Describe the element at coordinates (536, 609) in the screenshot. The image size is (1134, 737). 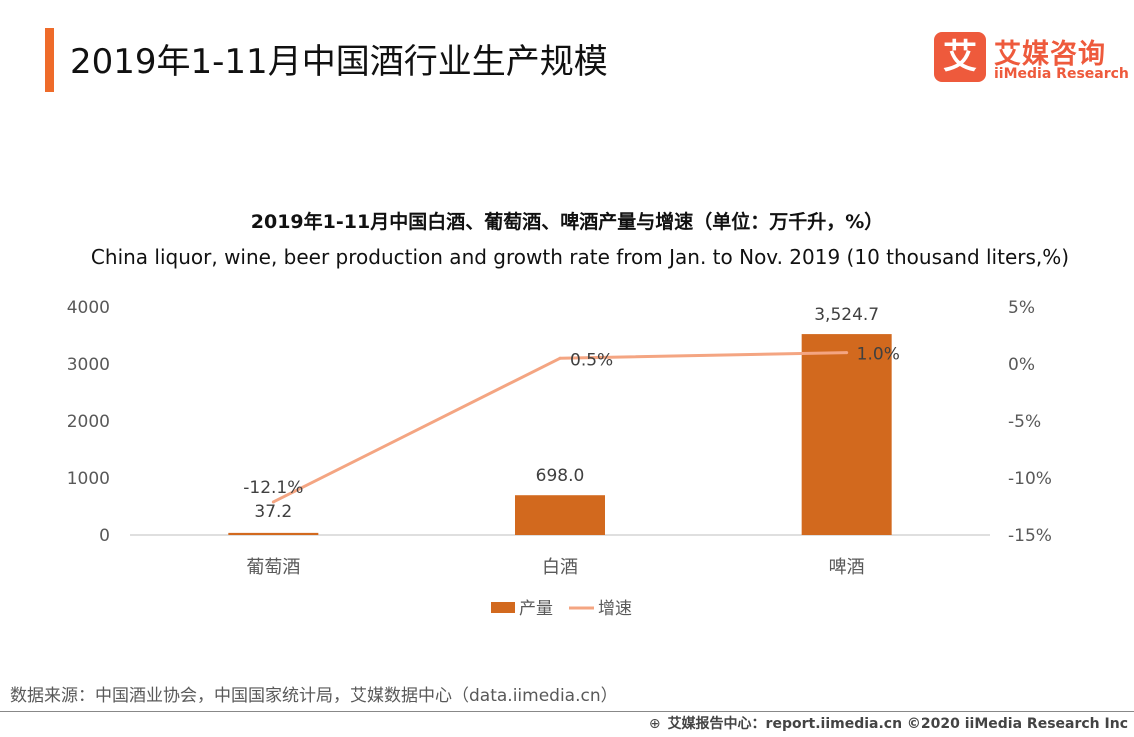
I see `legend-bar-label: 产量` at that location.